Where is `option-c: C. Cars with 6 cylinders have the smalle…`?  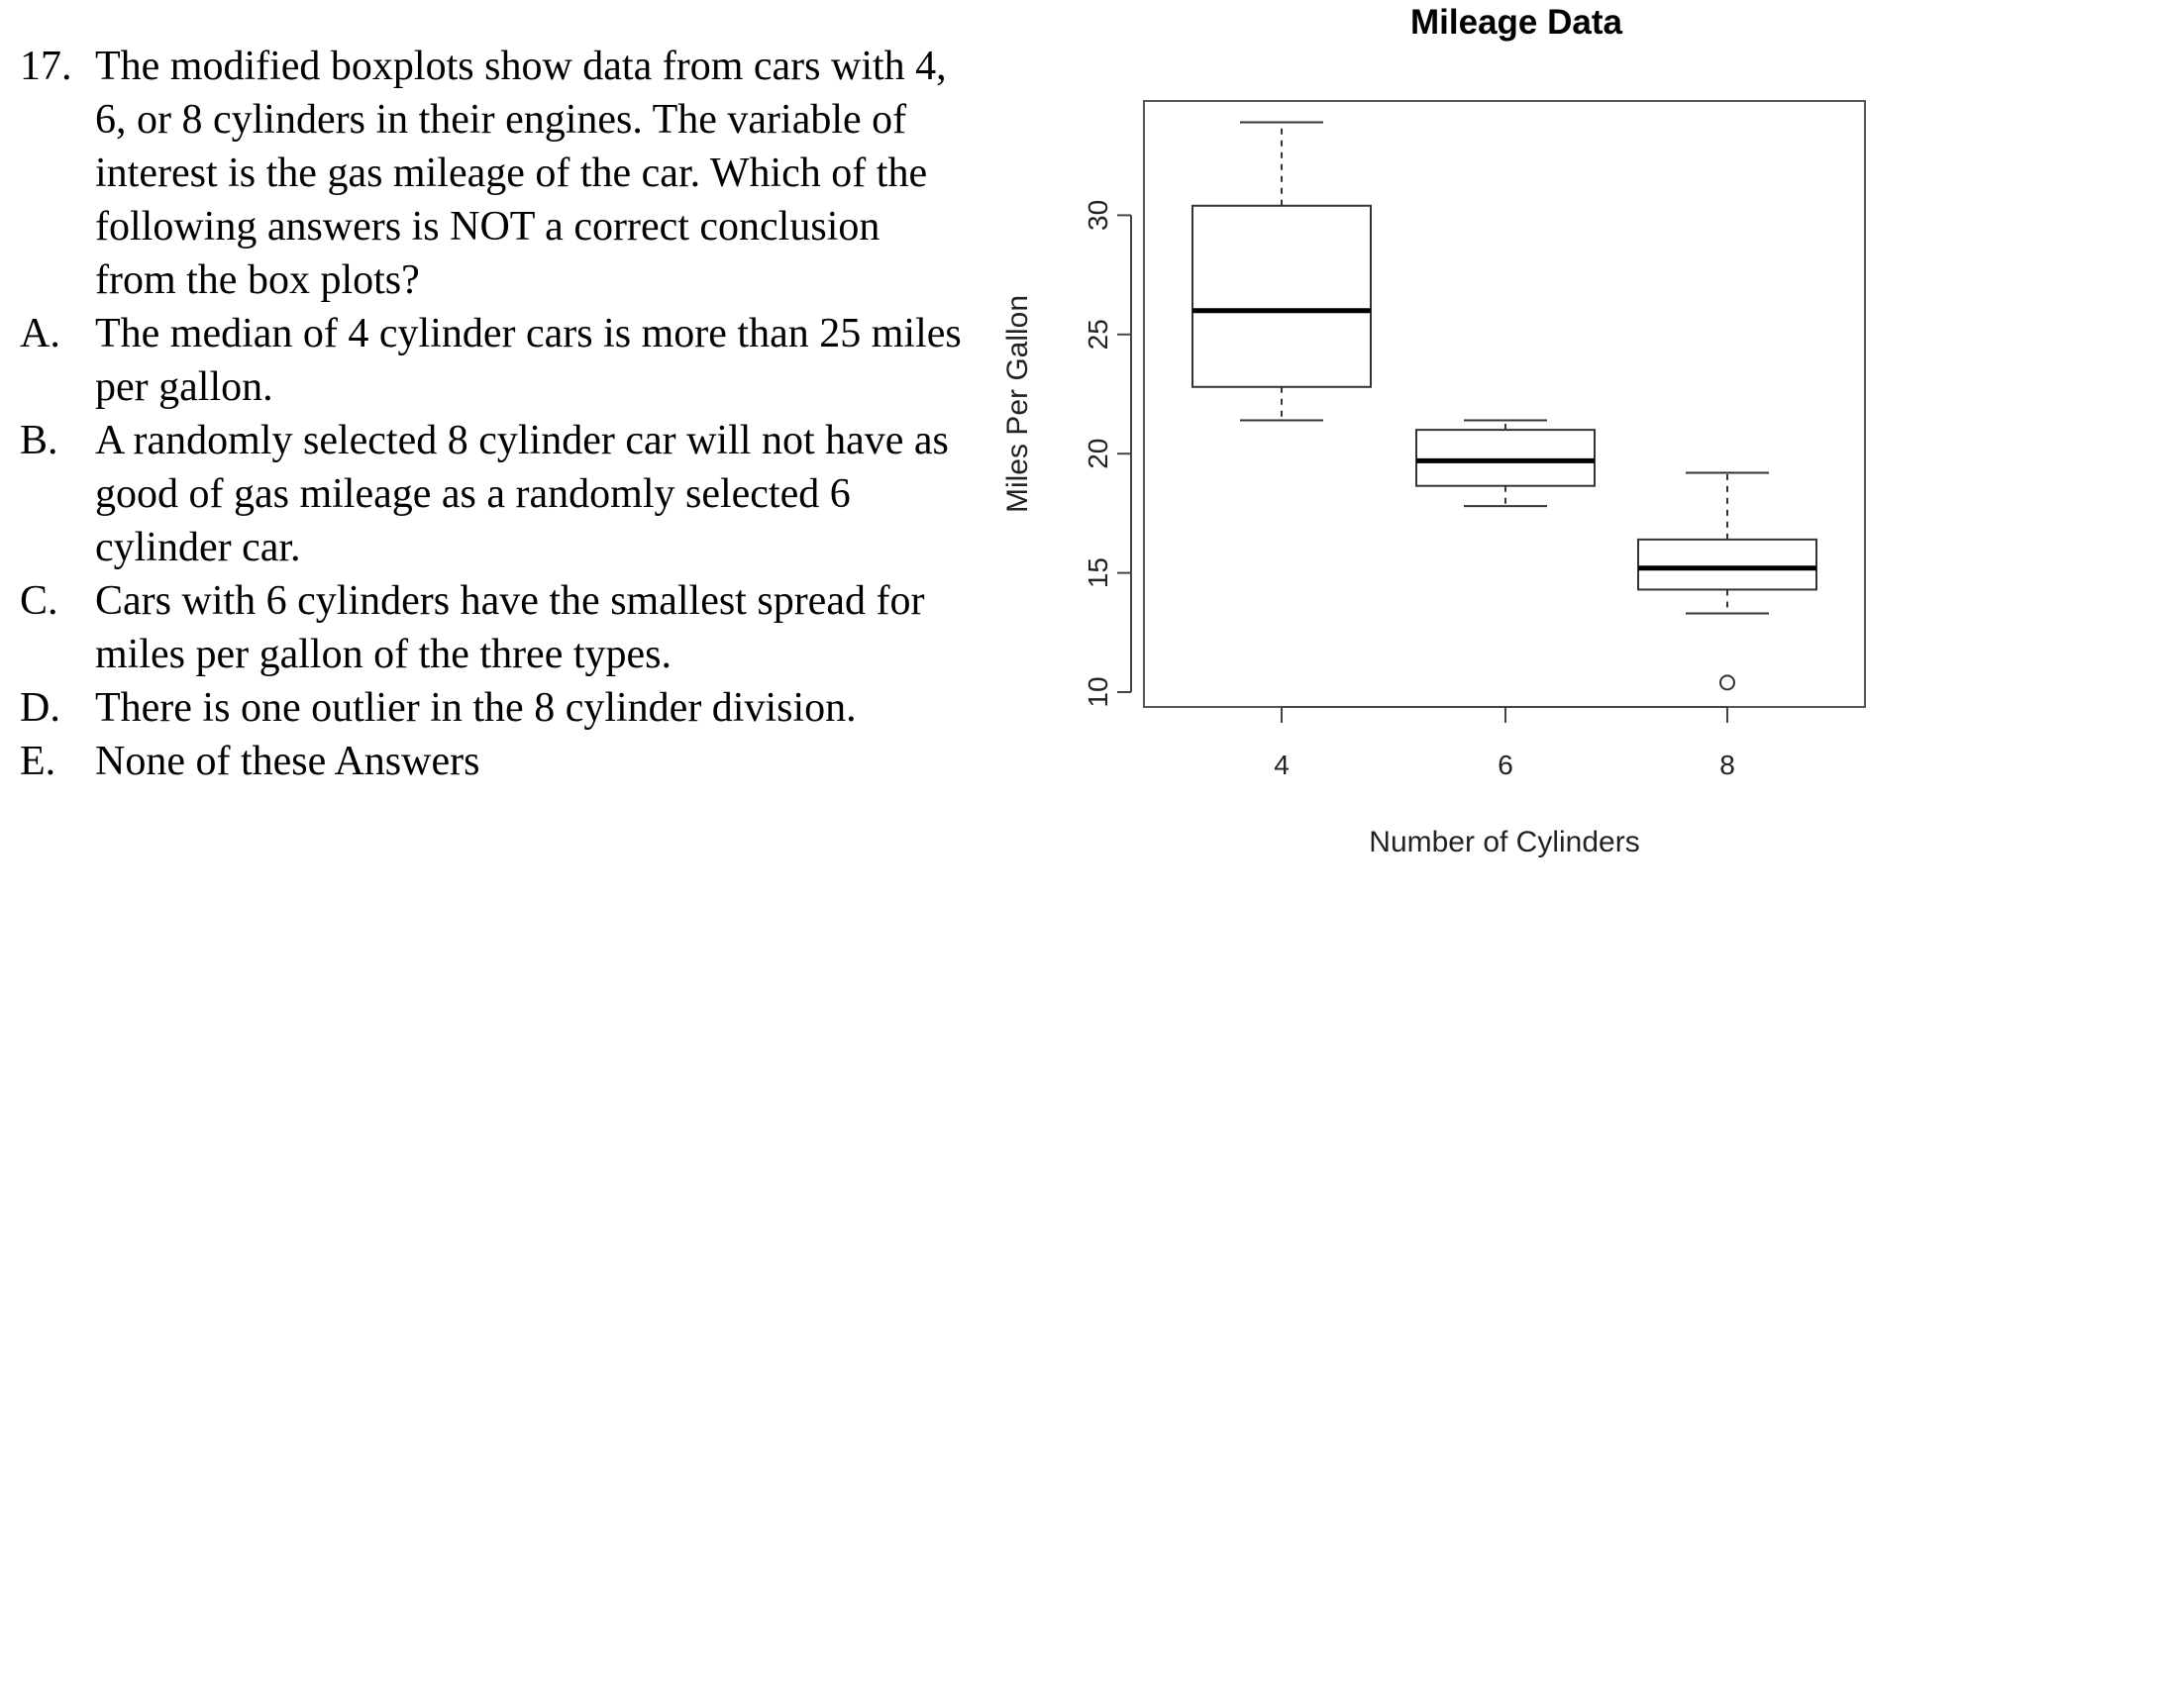
option-c: C. Cars with 6 cylinders have the smalle… is located at coordinates (496, 628).